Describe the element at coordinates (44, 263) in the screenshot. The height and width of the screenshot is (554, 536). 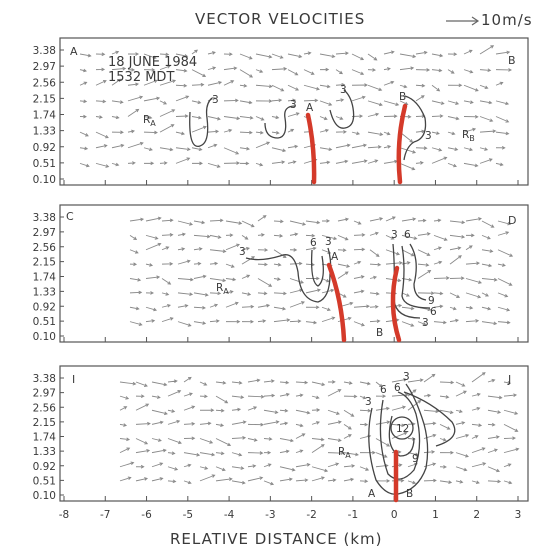
I see `height-tick-label: 2.15` at that location.